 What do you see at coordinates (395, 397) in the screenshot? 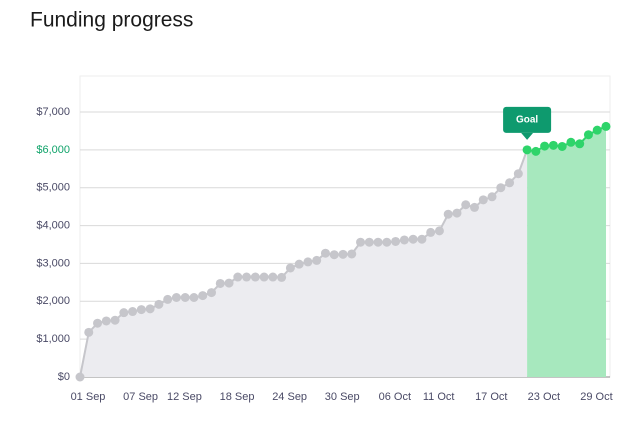
I see `x-tick-label: 06 Oct` at bounding box center [395, 397].